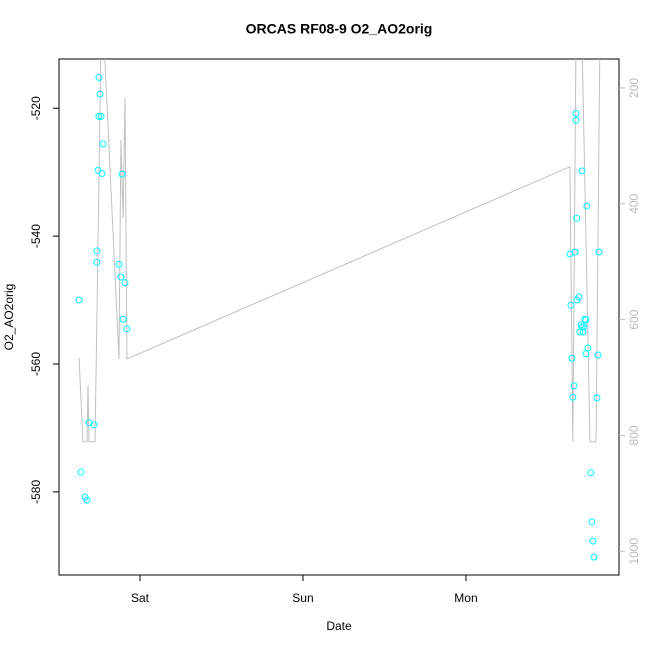  I want to click on y-tick-label: -520, so click(36, 108).